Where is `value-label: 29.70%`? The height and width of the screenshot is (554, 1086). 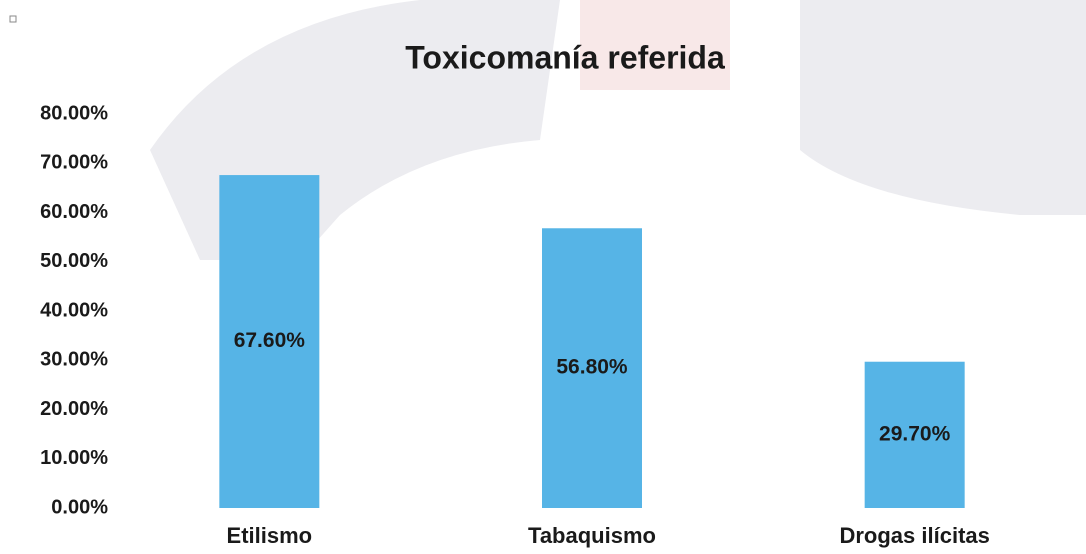
value-label: 29.70% is located at coordinates (915, 433).